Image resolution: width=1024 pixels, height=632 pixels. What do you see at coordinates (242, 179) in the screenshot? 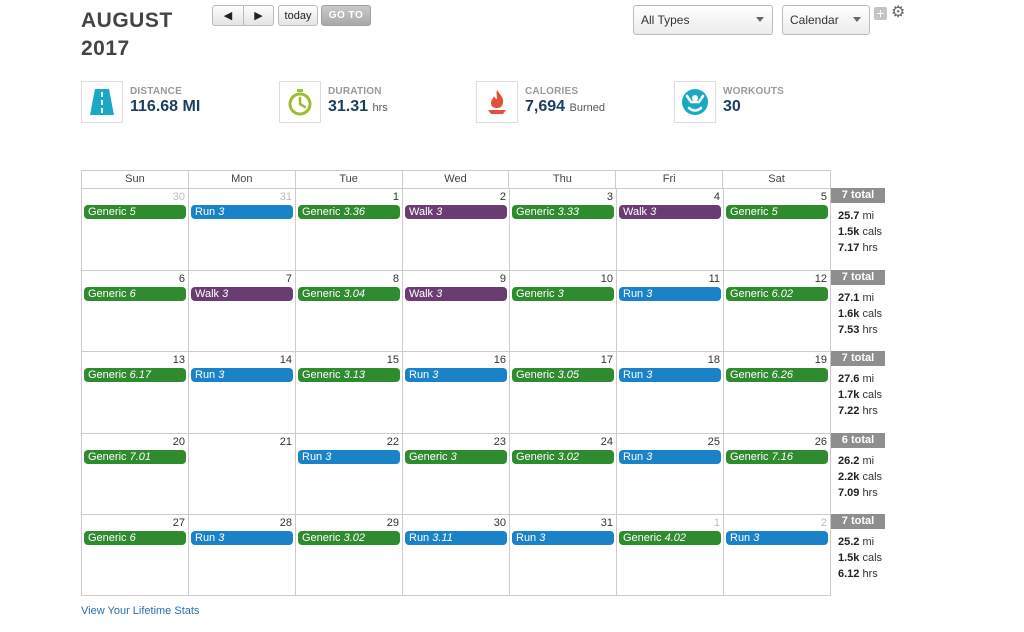
I see `day-of-week-label: Mon` at bounding box center [242, 179].